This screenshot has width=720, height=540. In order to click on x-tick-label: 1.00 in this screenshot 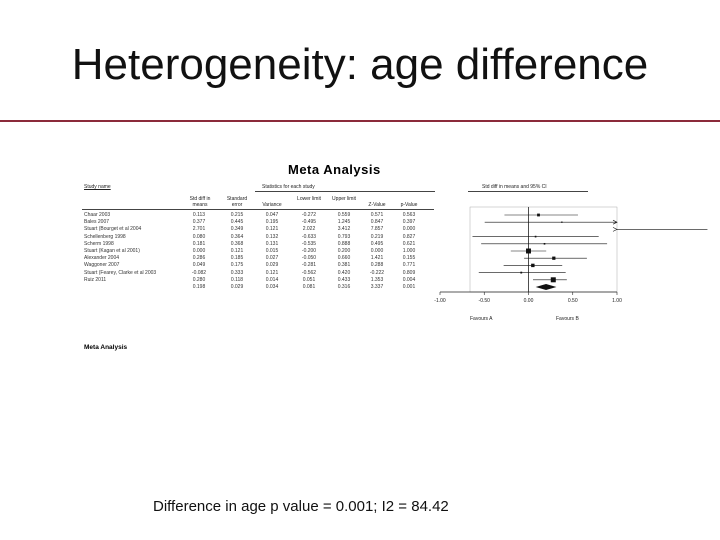, I will do `click(617, 301)`.